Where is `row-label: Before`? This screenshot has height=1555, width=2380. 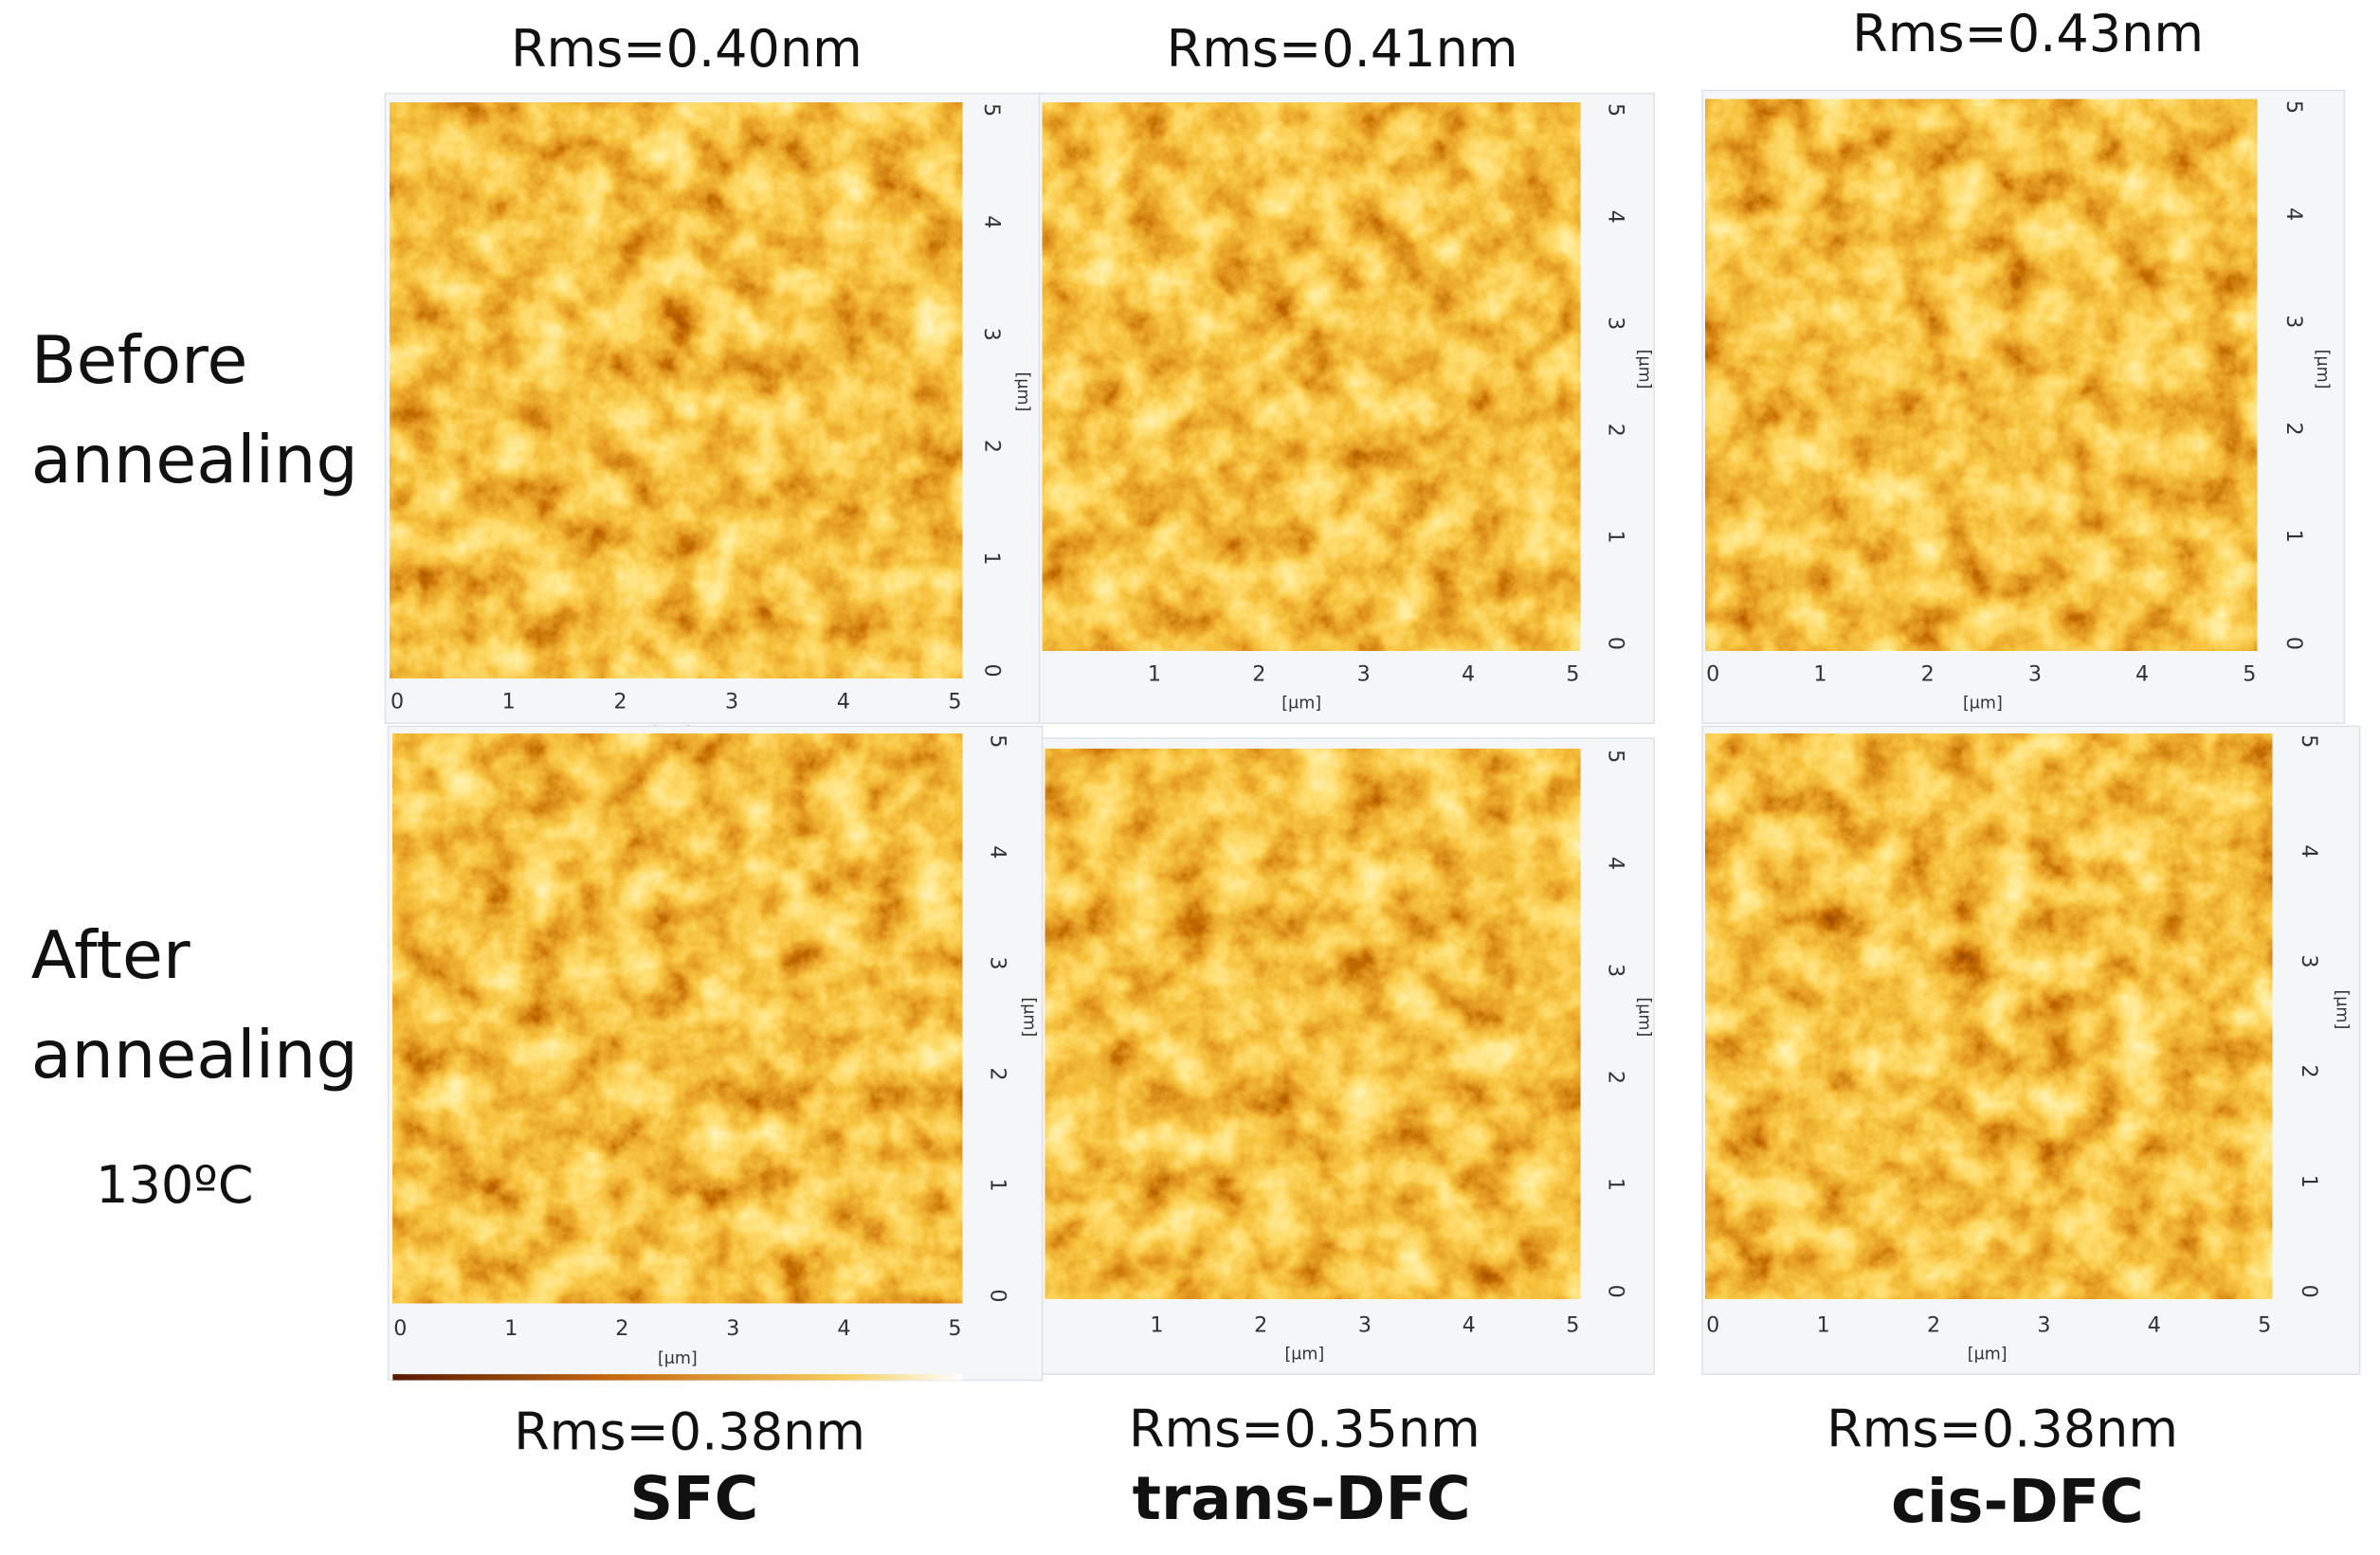 row-label: Before is located at coordinates (139, 360).